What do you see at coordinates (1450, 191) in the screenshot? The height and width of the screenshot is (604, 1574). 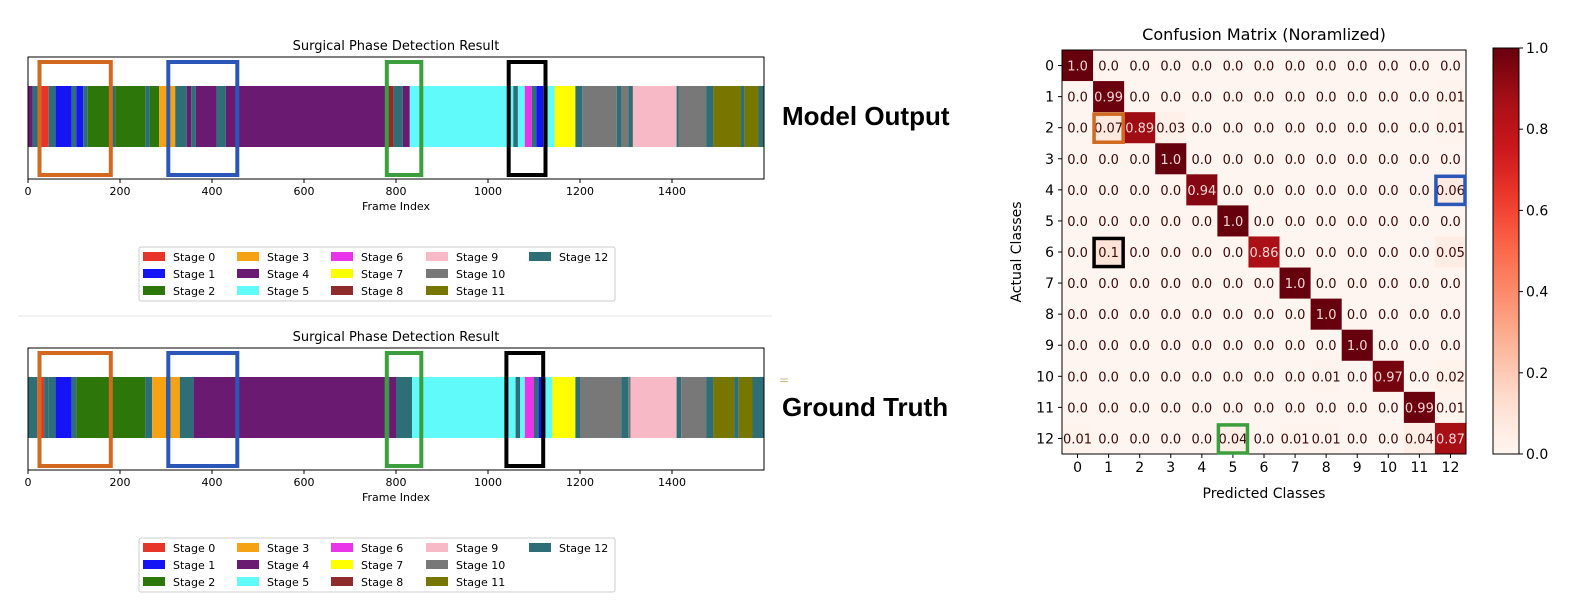 I see `matrix-cell-label-4-12: 0.06` at bounding box center [1450, 191].